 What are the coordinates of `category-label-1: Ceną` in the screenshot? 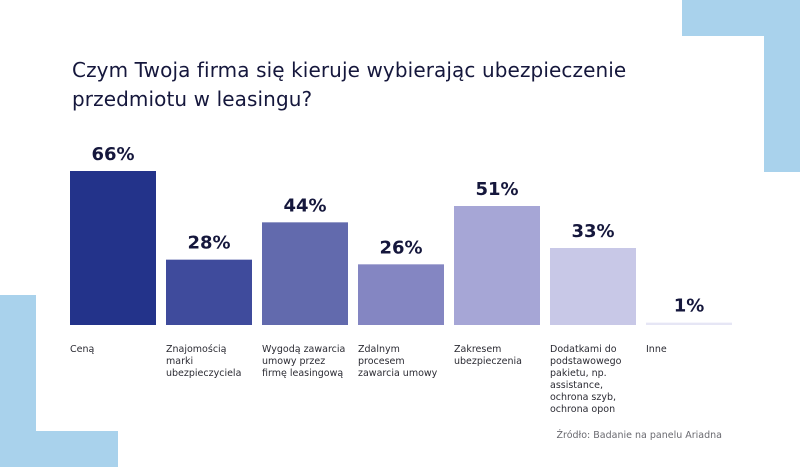 It's located at (82, 349).